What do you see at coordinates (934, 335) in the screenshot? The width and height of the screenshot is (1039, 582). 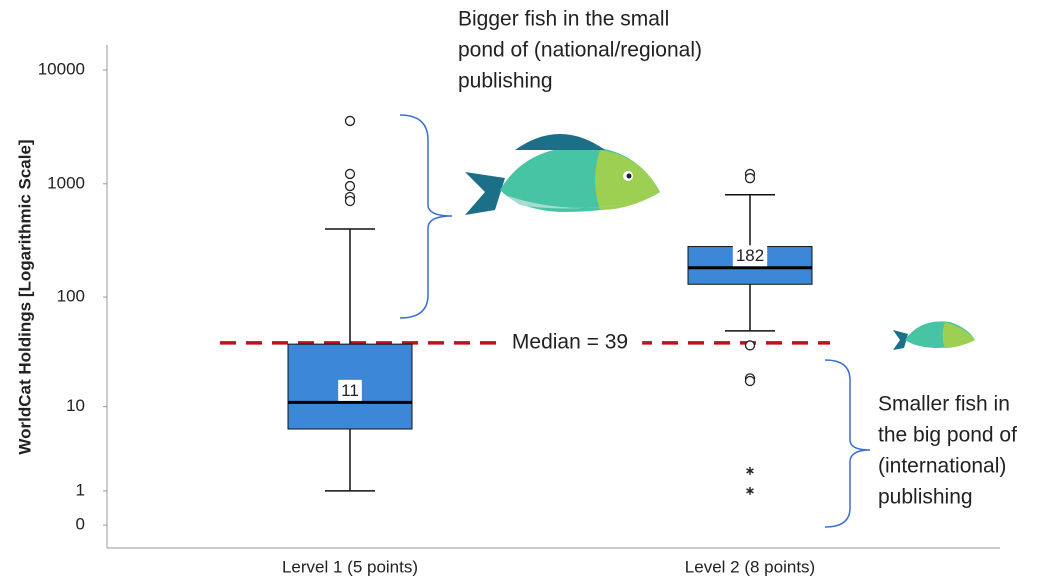 I see `fish-small` at bounding box center [934, 335].